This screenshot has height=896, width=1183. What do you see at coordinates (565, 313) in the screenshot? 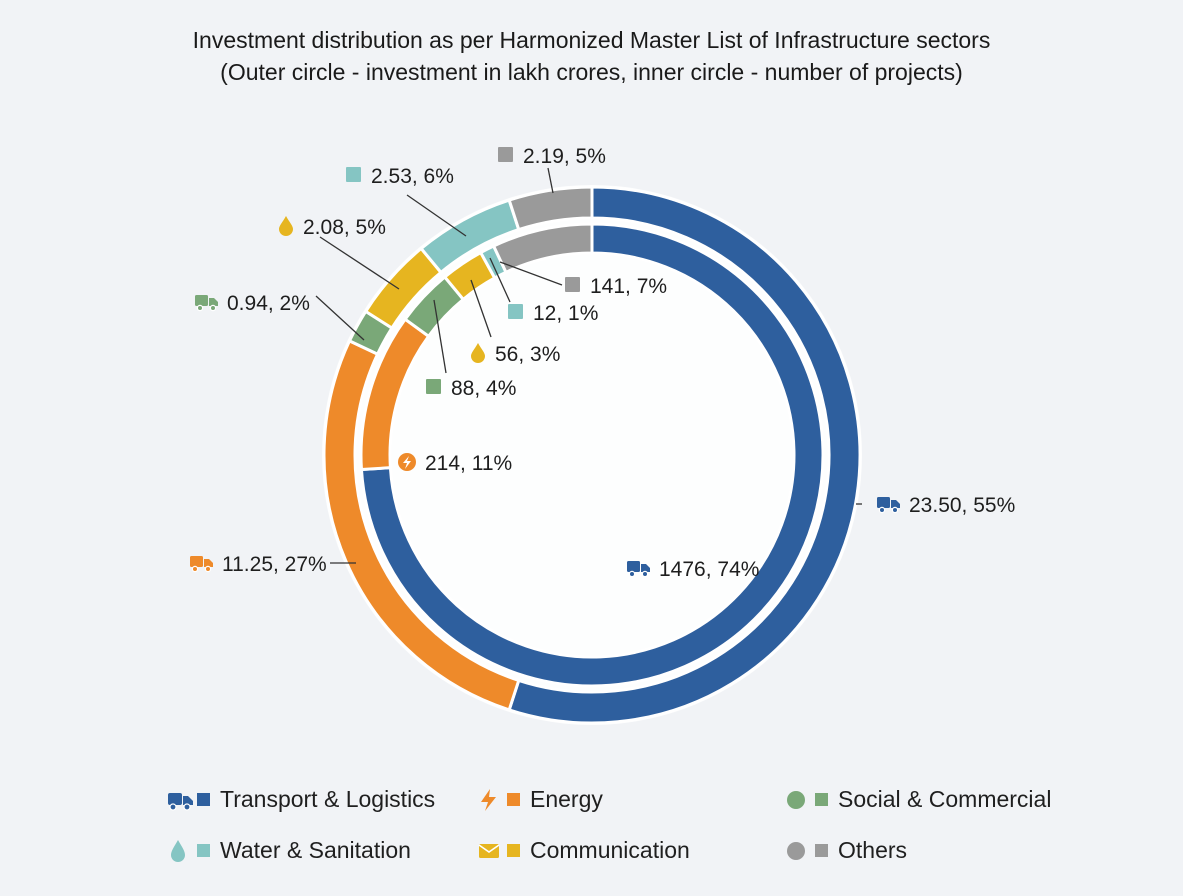
I see `data-label: 12, 1%` at bounding box center [565, 313].